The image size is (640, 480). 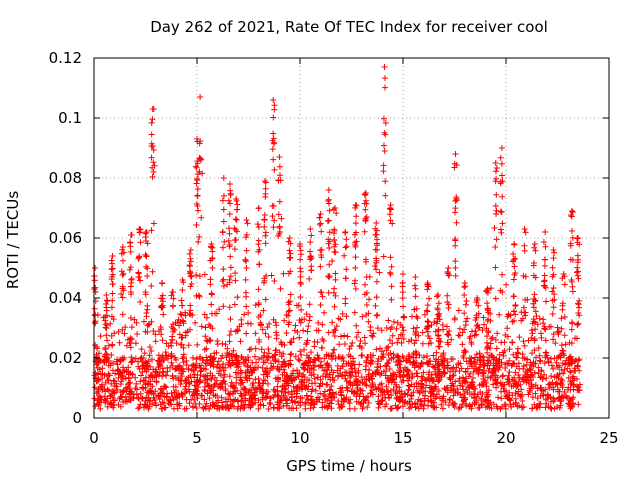 What do you see at coordinates (96, 347) in the screenshot?
I see `data-point-2077` at bounding box center [96, 347].